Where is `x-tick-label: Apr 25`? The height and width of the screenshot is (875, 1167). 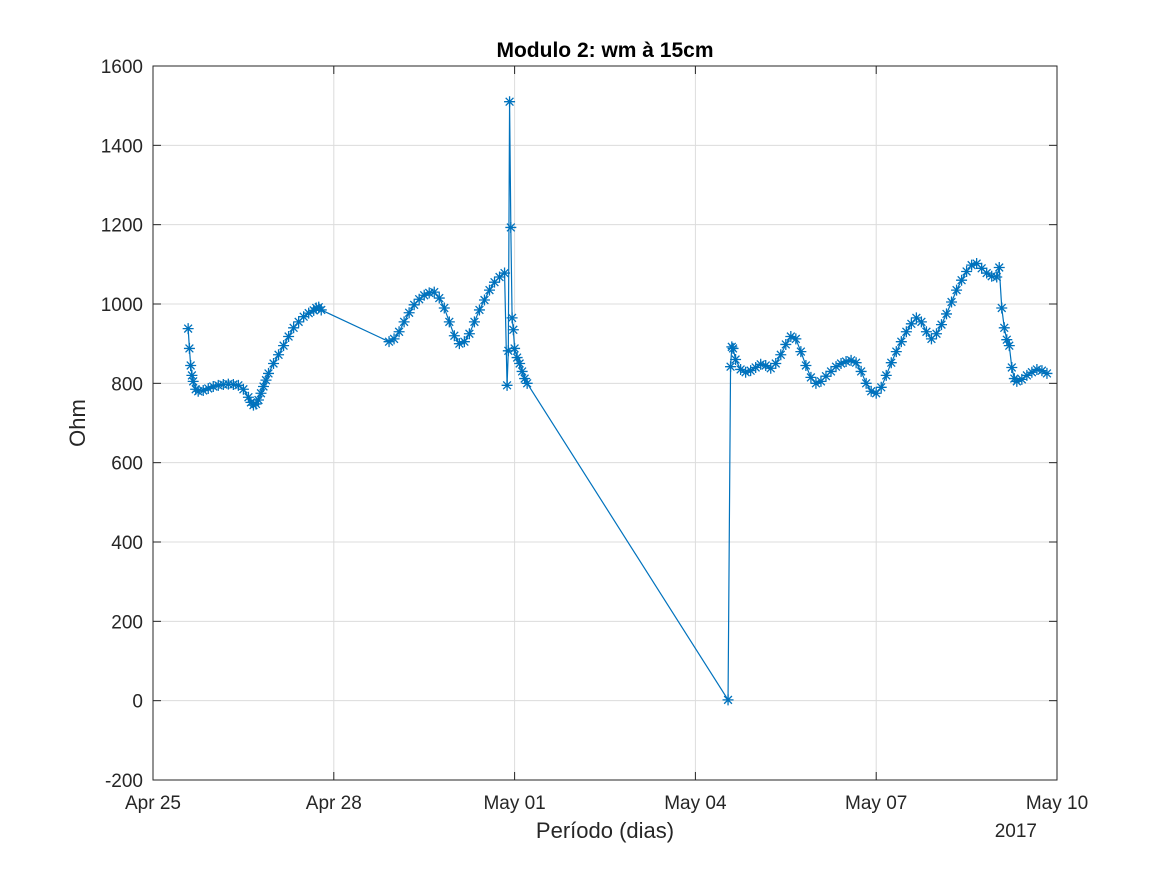 x-tick-label: Apr 25 is located at coordinates (153, 803).